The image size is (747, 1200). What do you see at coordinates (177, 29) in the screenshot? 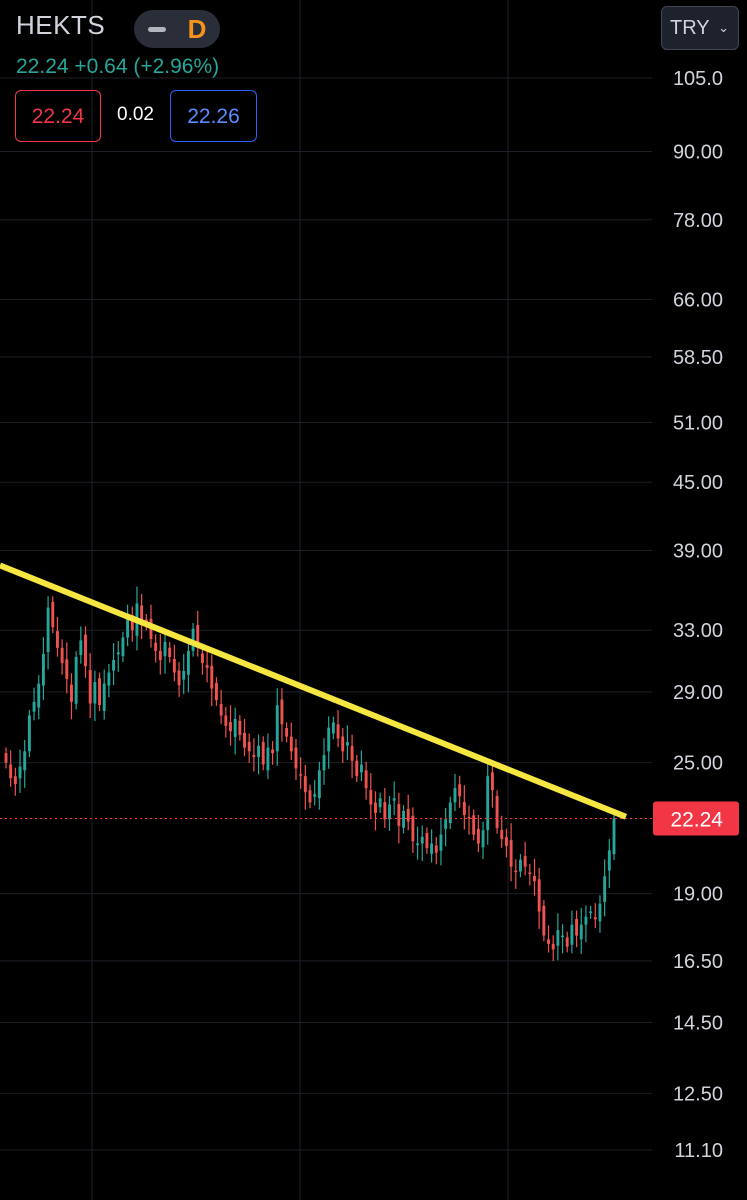
I see `interval-pill: D` at bounding box center [177, 29].